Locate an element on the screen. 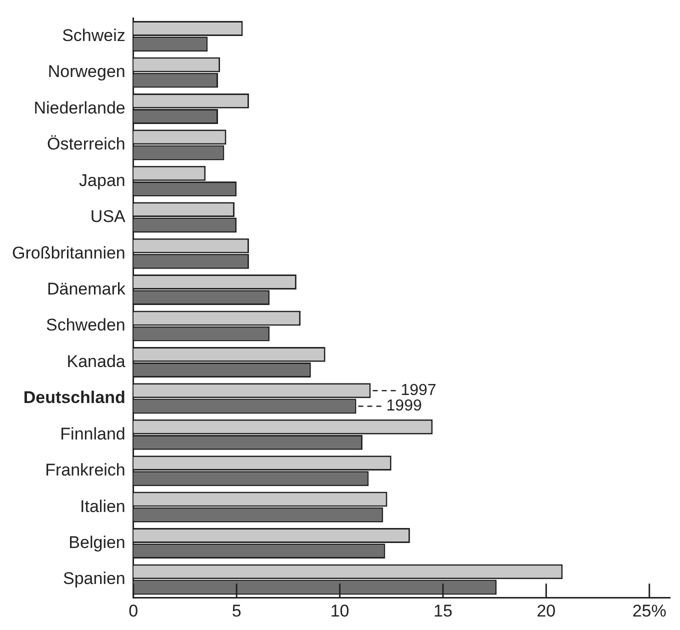 Image resolution: width=680 pixels, height=630 pixels. y-tick-label: Großbritannien is located at coordinates (69, 252).